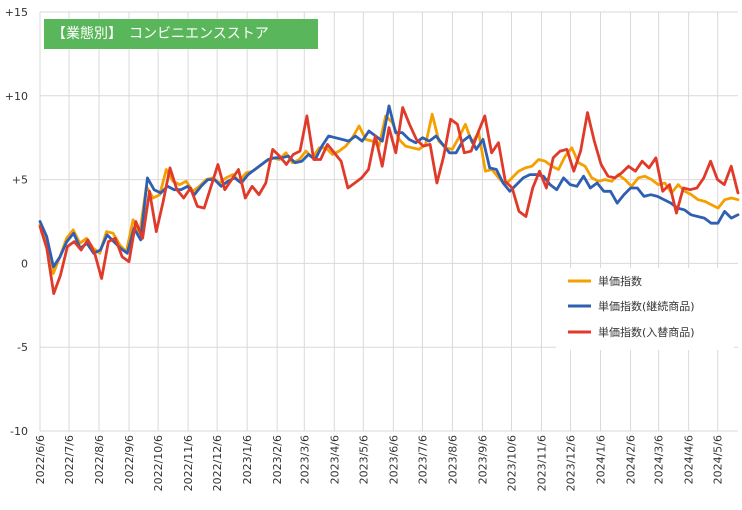  I want to click on x-tick-label: 2023/10/6, so click(511, 463).